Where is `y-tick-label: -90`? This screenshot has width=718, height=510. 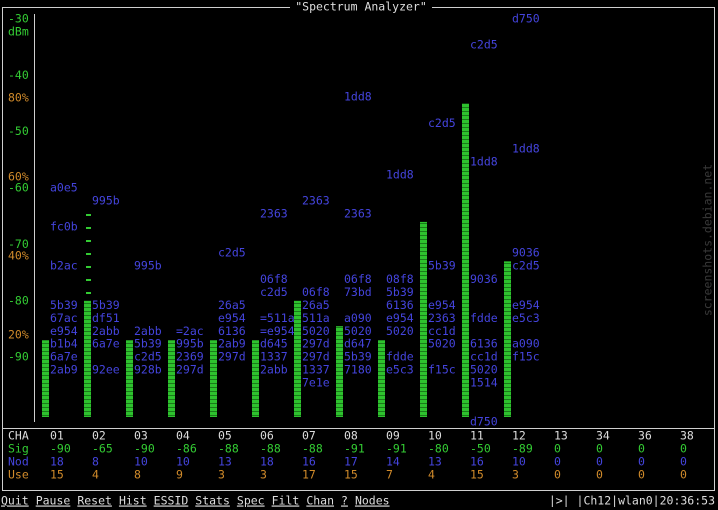
y-tick-label: -90 is located at coordinates (18, 357).